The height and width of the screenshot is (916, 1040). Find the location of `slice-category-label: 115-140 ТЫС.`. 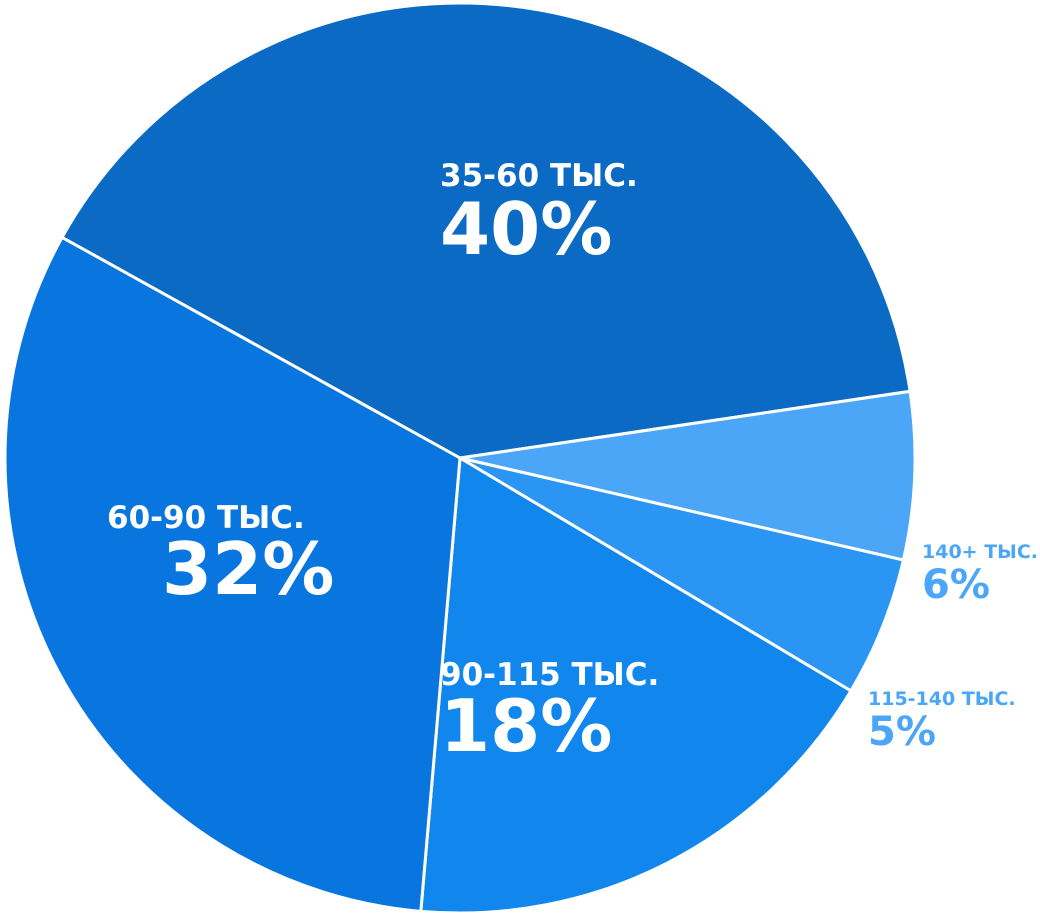

slice-category-label: 115-140 ТЫС. is located at coordinates (942, 699).